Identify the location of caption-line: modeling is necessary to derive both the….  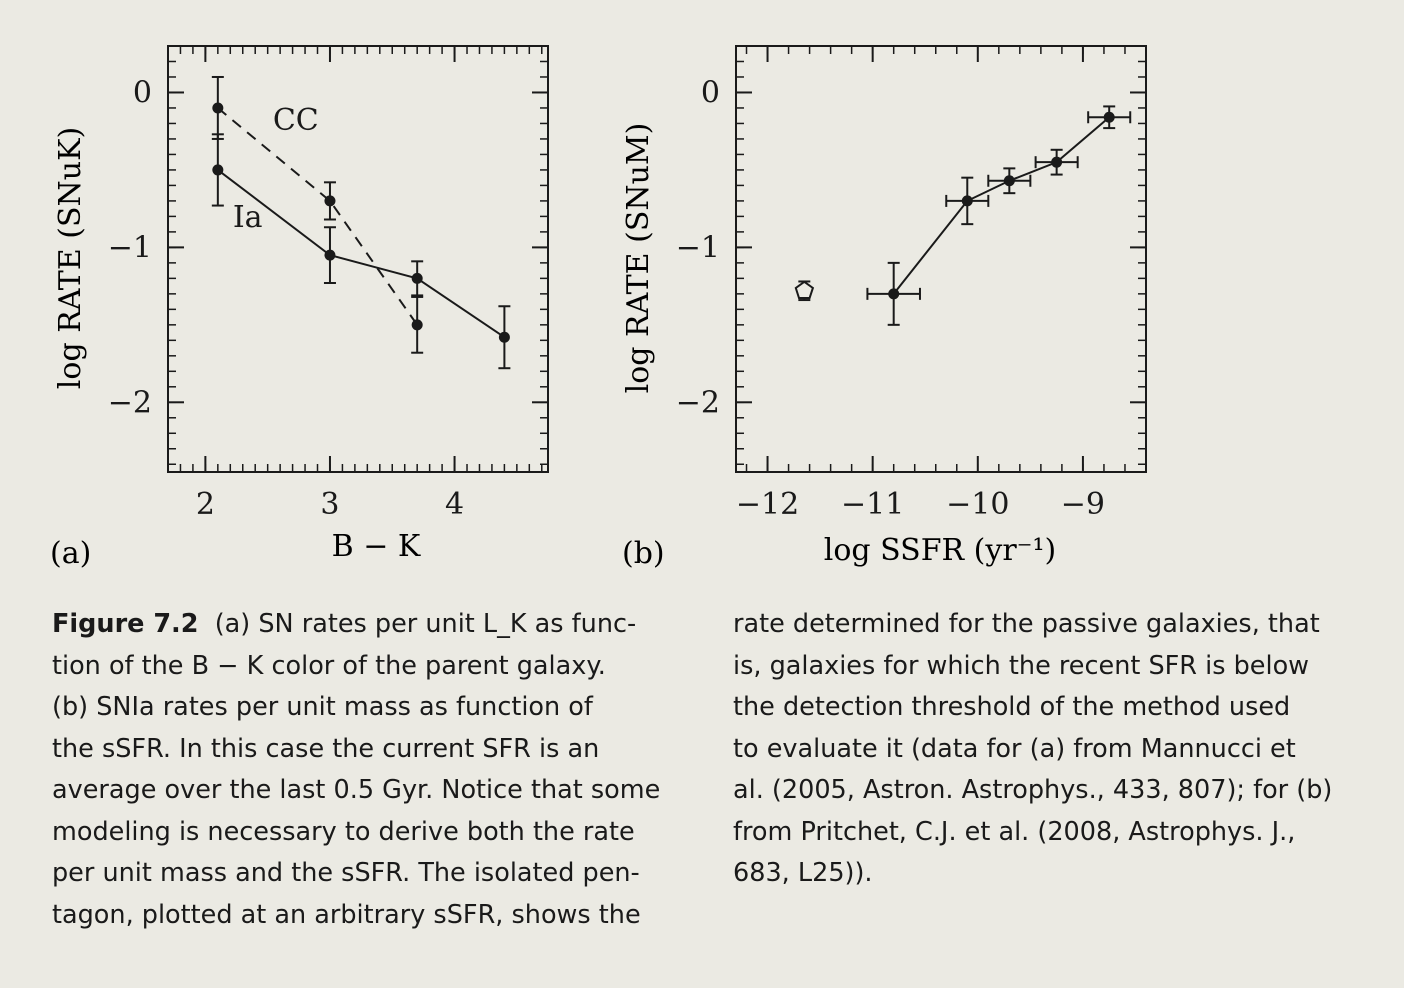
(343, 831).